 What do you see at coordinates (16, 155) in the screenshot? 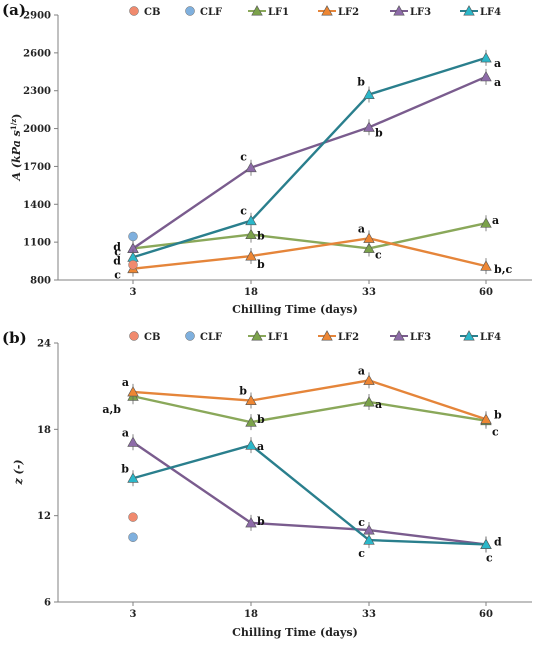
I see `y-axis-title-main: A (kPa s` at bounding box center [16, 155].